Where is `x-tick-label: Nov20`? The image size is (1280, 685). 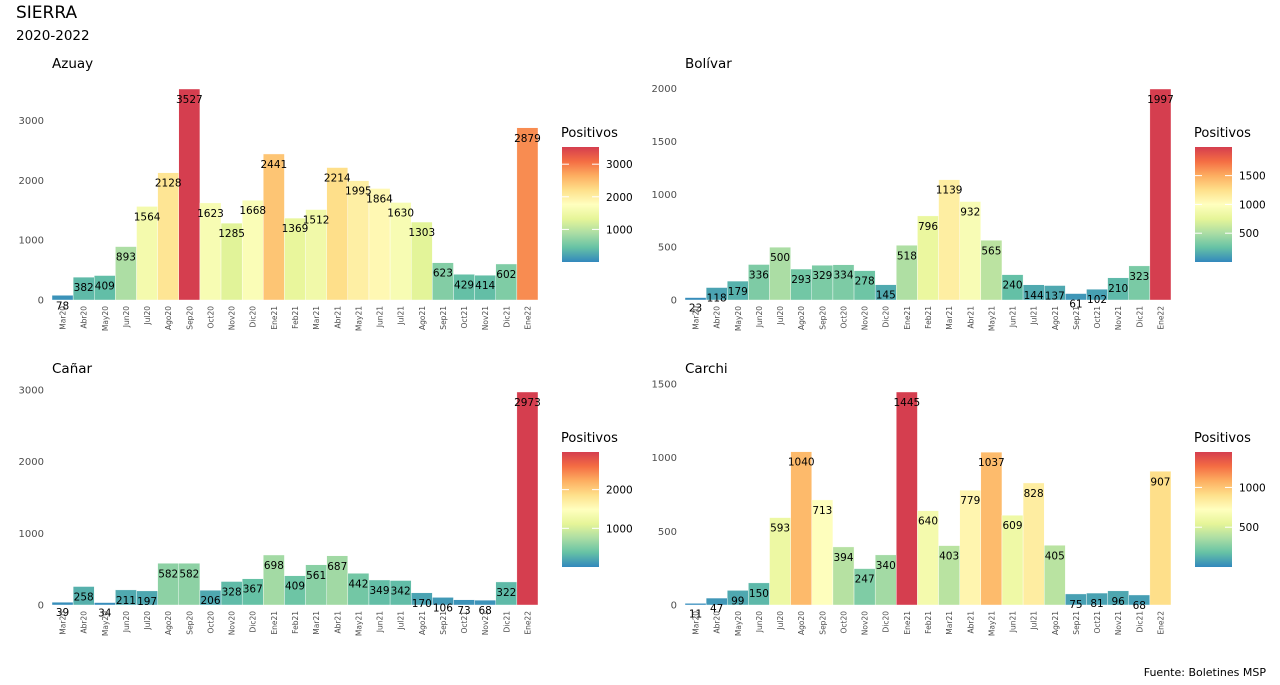
x-tick-label: Nov20 is located at coordinates (865, 318).